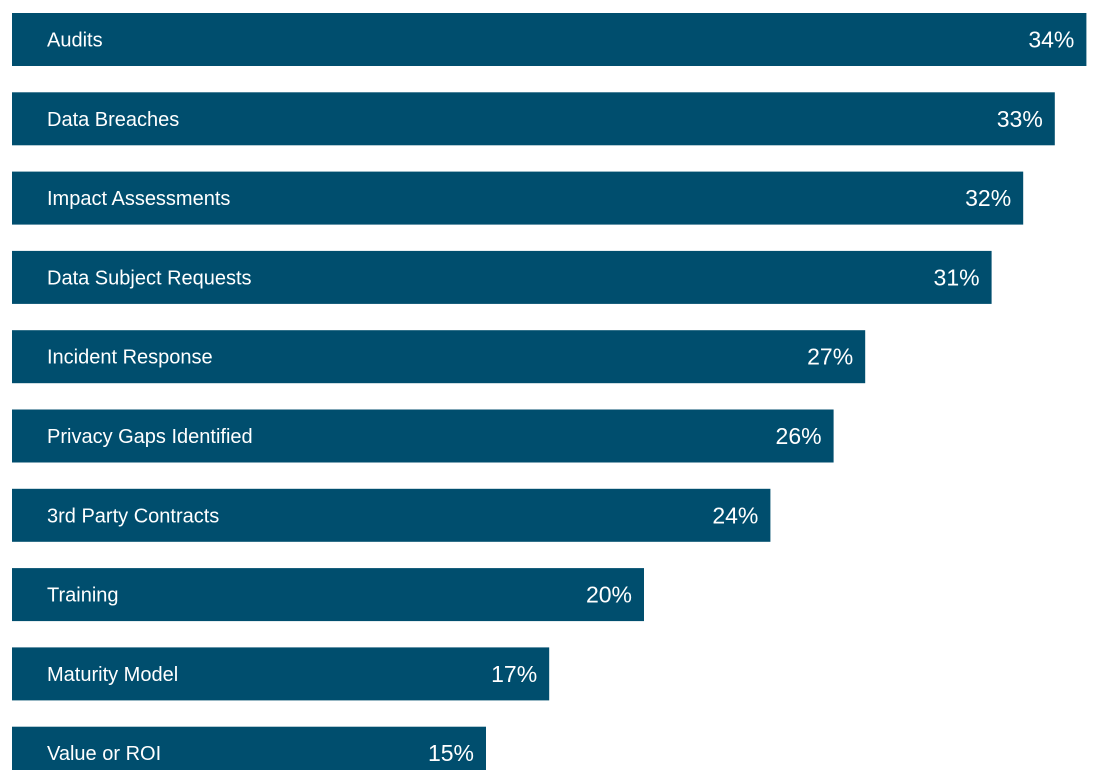 This screenshot has width=1095, height=770. I want to click on bar-value-label: 24%, so click(735, 515).